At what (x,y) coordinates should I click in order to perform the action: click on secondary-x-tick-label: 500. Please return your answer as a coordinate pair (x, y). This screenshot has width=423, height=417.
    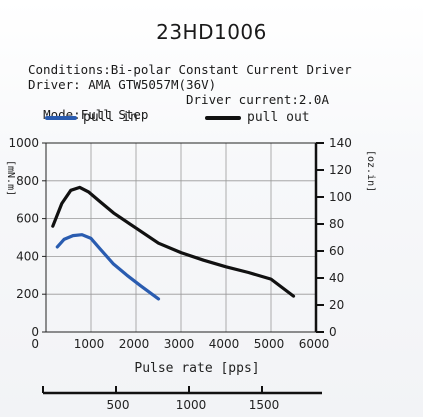
    Looking at the image, I should click on (118, 405).